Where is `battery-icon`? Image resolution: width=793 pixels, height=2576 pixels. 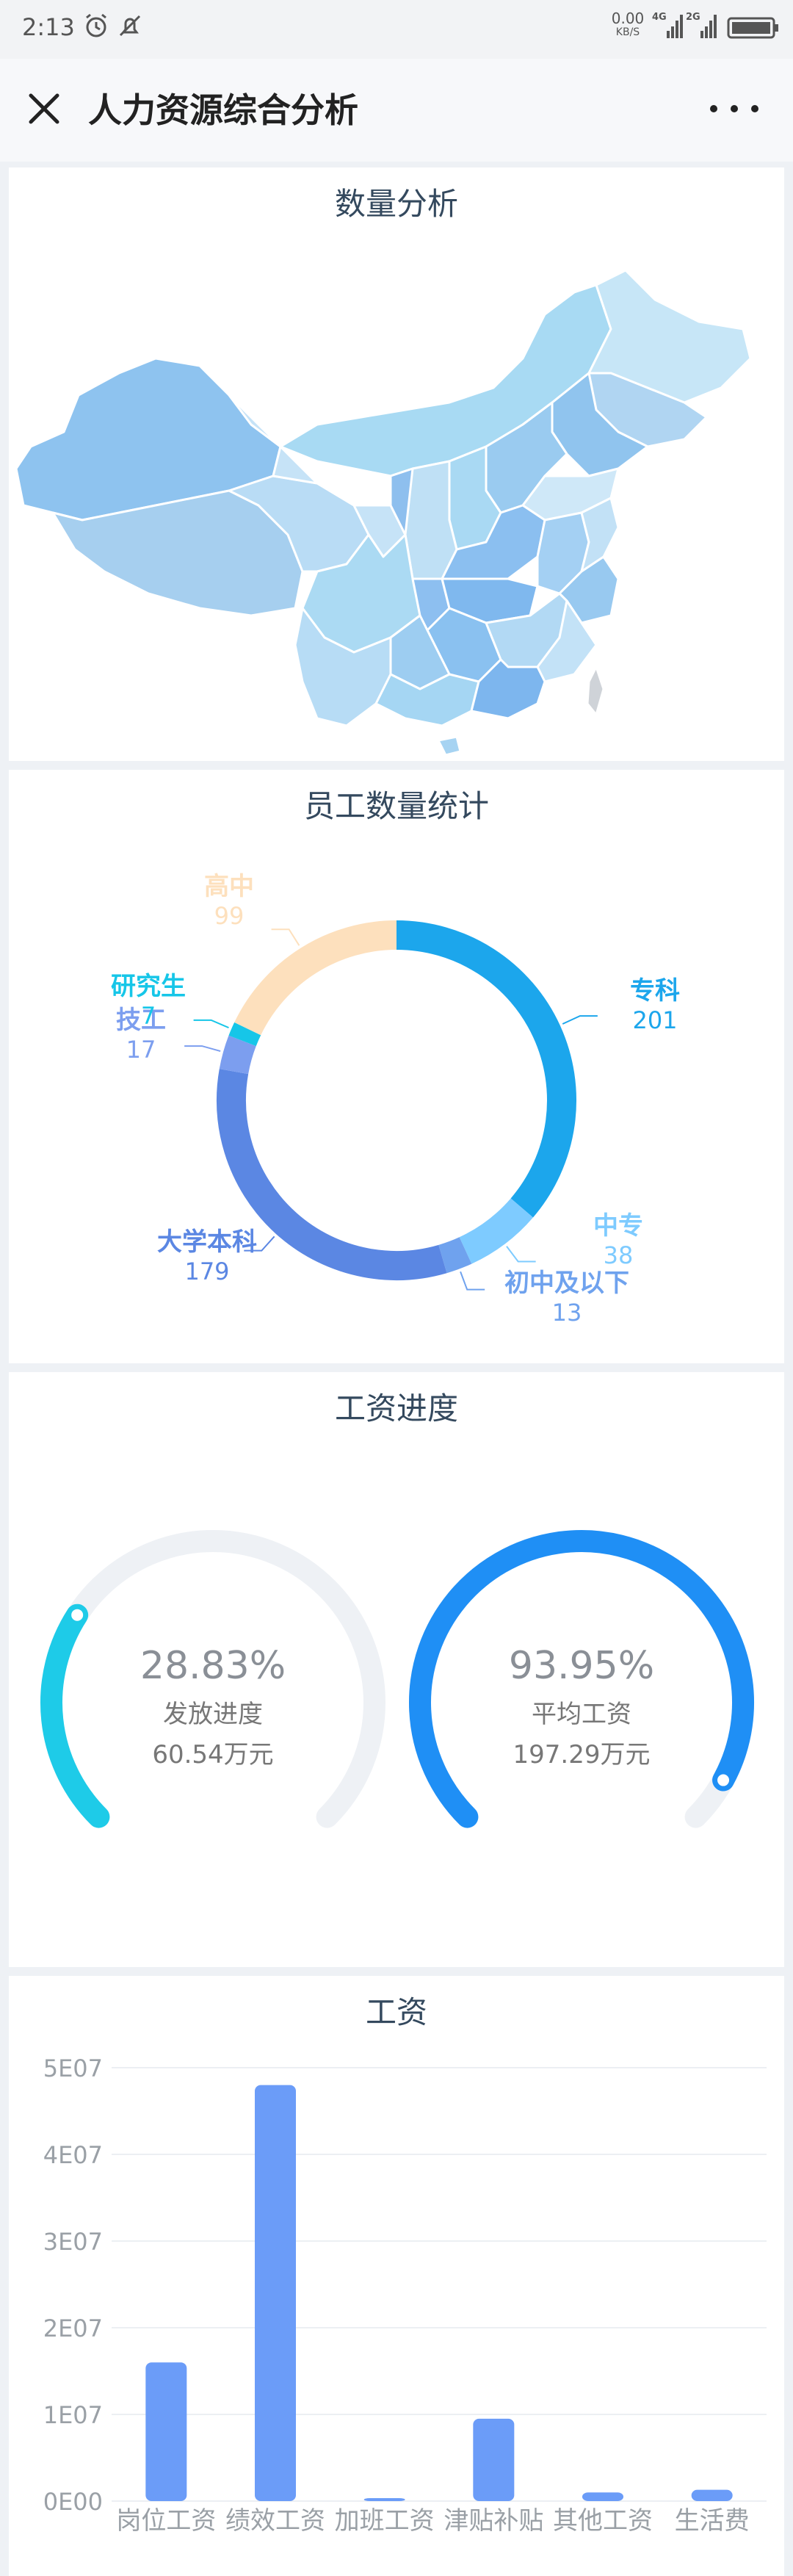
battery-icon is located at coordinates (753, 28).